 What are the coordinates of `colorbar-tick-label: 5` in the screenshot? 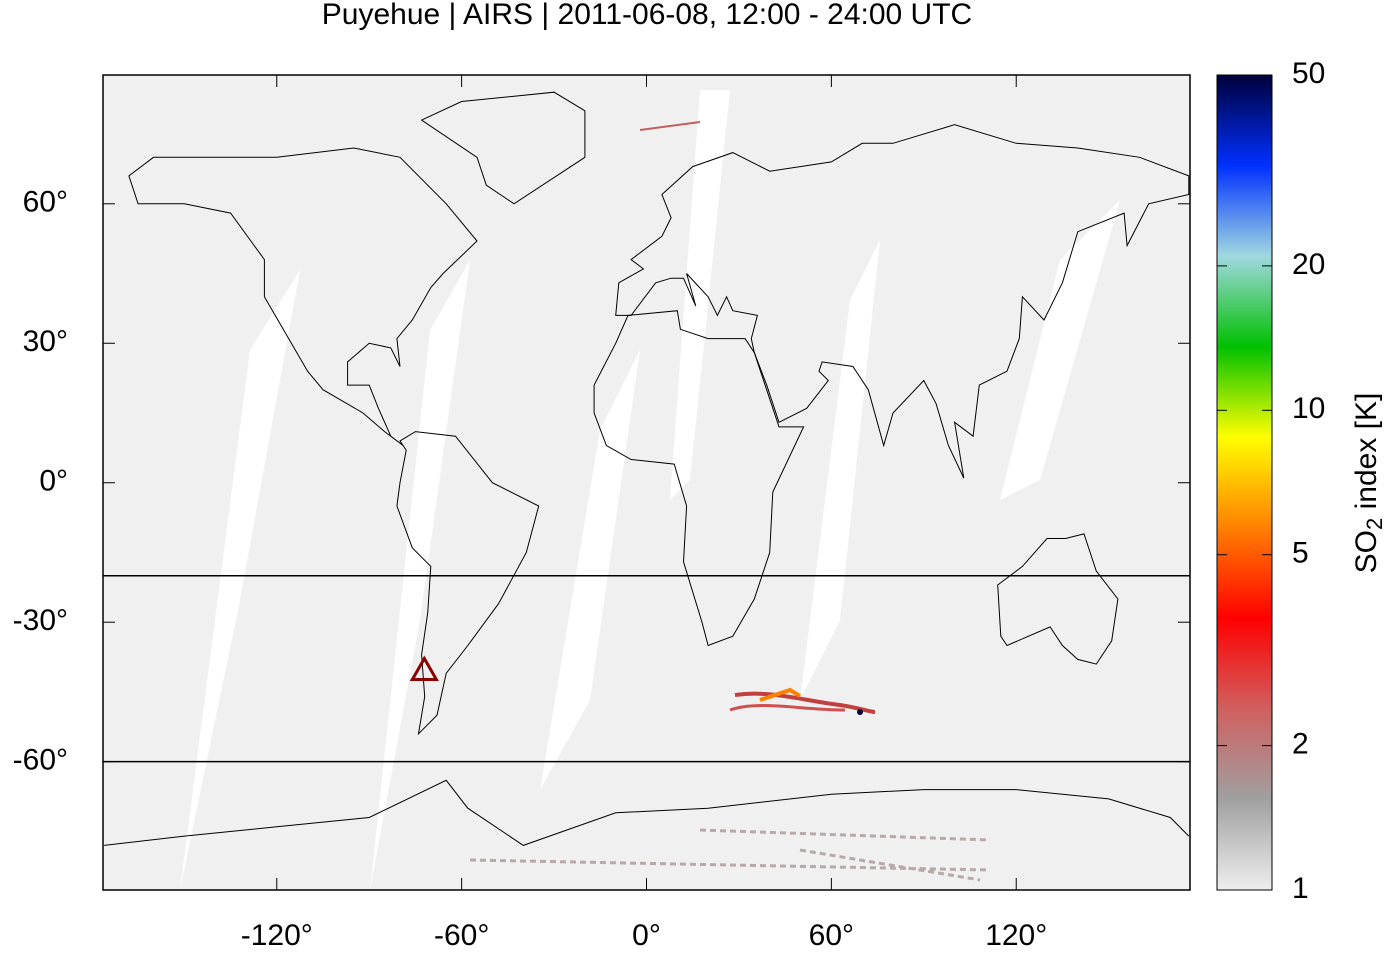 It's located at (1300, 553).